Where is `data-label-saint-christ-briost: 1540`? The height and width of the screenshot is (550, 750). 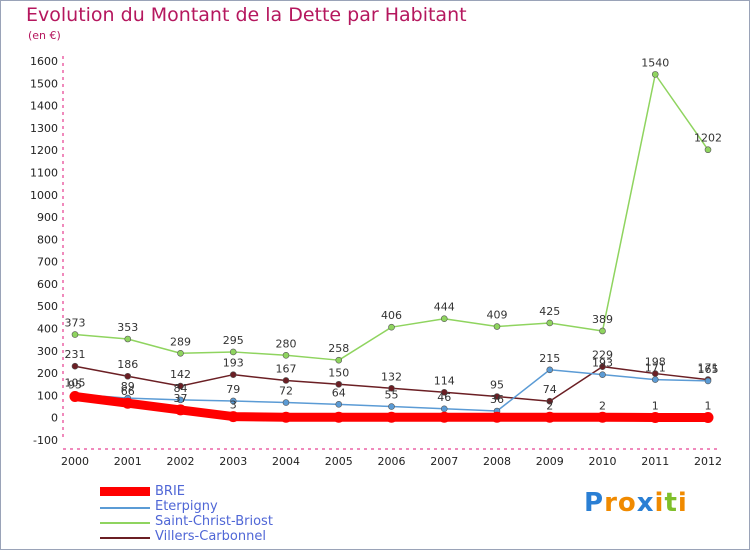 data-label-saint-christ-briost: 1540 is located at coordinates (655, 62).